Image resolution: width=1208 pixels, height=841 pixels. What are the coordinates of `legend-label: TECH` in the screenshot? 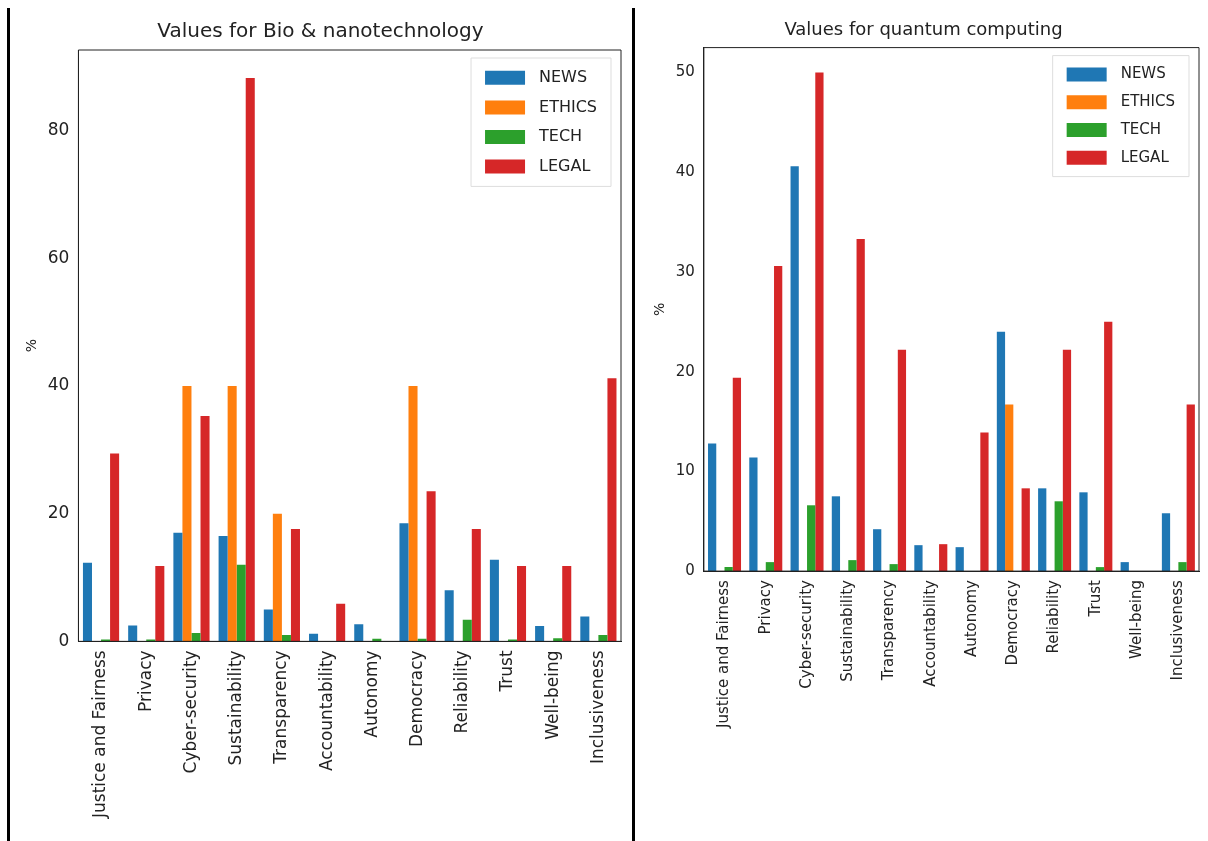 It's located at (560, 136).